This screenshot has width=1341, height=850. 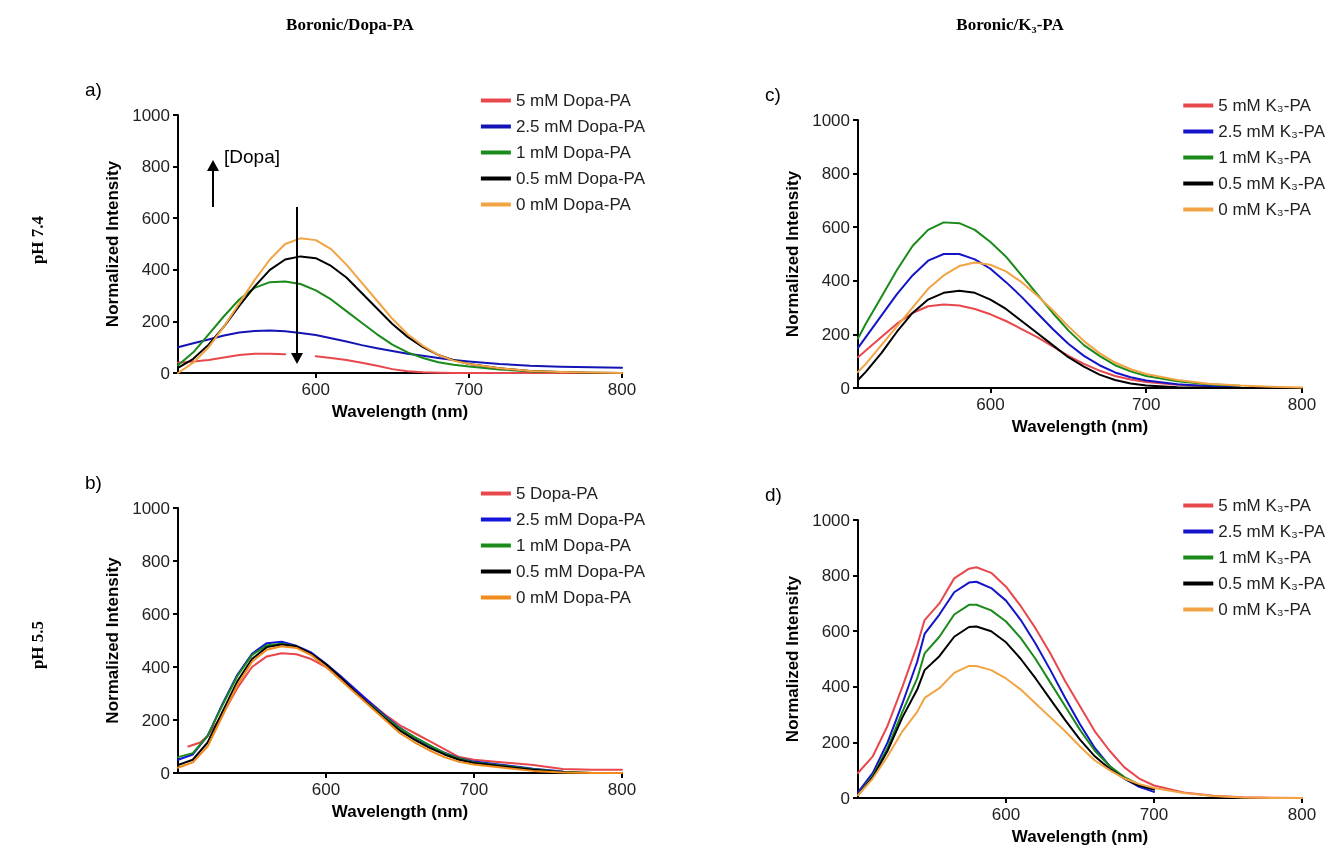 I want to click on annotation: [Dopa], so click(x=252, y=157).